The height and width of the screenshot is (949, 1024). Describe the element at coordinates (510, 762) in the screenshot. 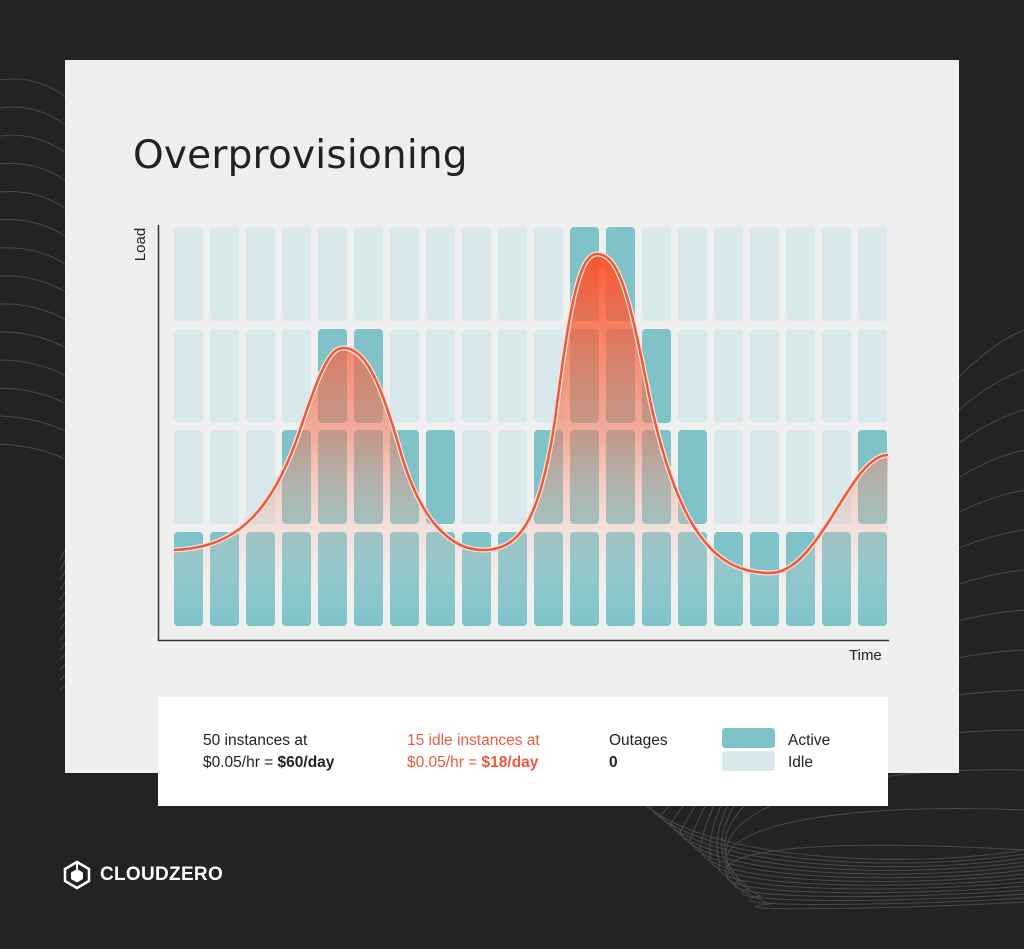

I see `idle-per-day: $18/day` at that location.